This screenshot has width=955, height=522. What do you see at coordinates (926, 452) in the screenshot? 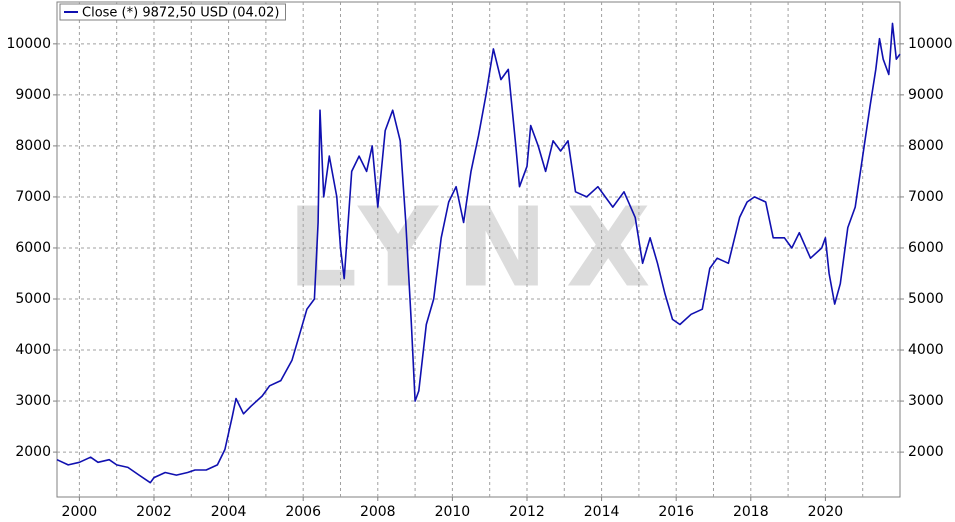
I see `y2-tick-label: 2000` at bounding box center [926, 452].